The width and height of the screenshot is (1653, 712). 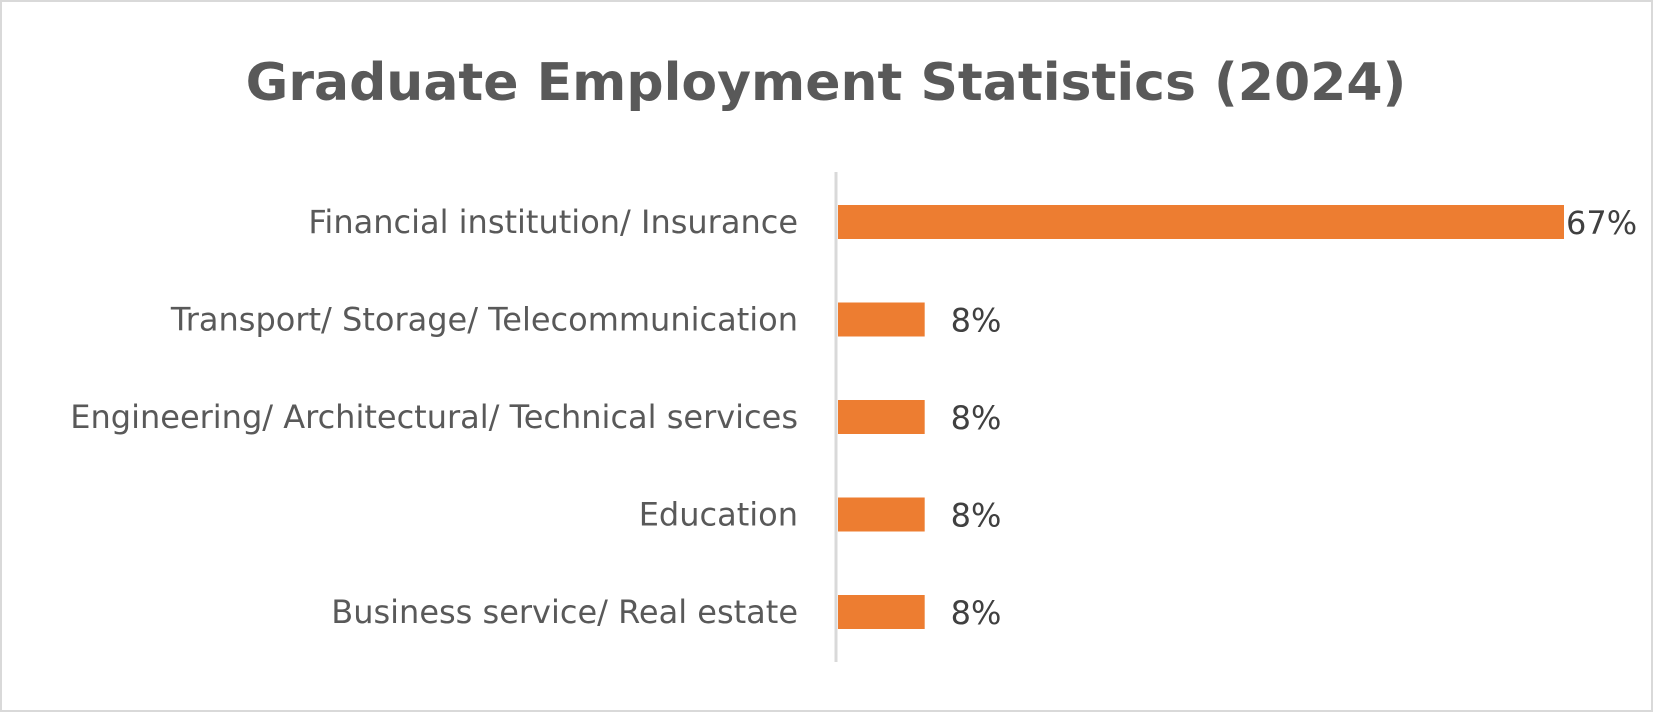 I want to click on category-label-2: Transport/ Storage/ Telecommunication, so click(x=484, y=320).